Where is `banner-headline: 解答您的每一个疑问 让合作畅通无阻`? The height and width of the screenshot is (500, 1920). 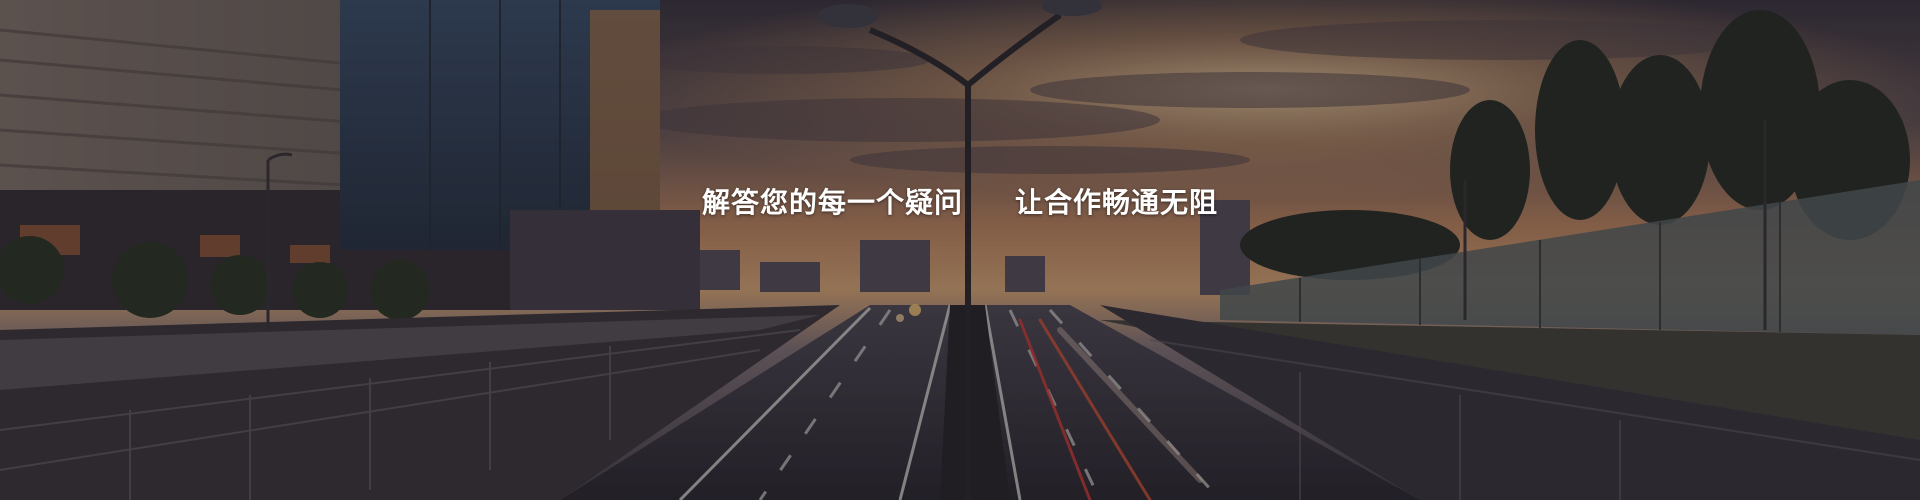
banner-headline: 解答您的每一个疑问 让合作畅通无阻 is located at coordinates (960, 203).